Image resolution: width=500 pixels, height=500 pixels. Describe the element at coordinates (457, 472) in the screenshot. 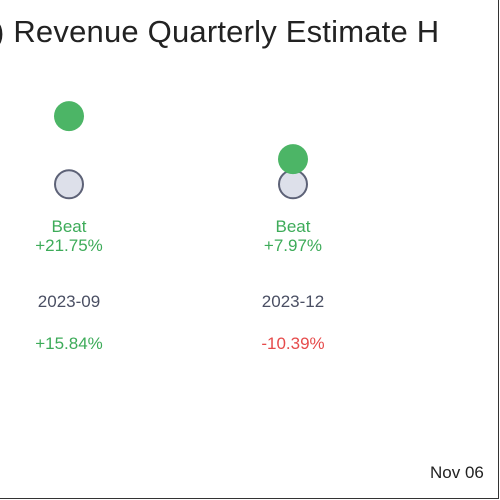

I see `footer-date: Nov 06` at that location.